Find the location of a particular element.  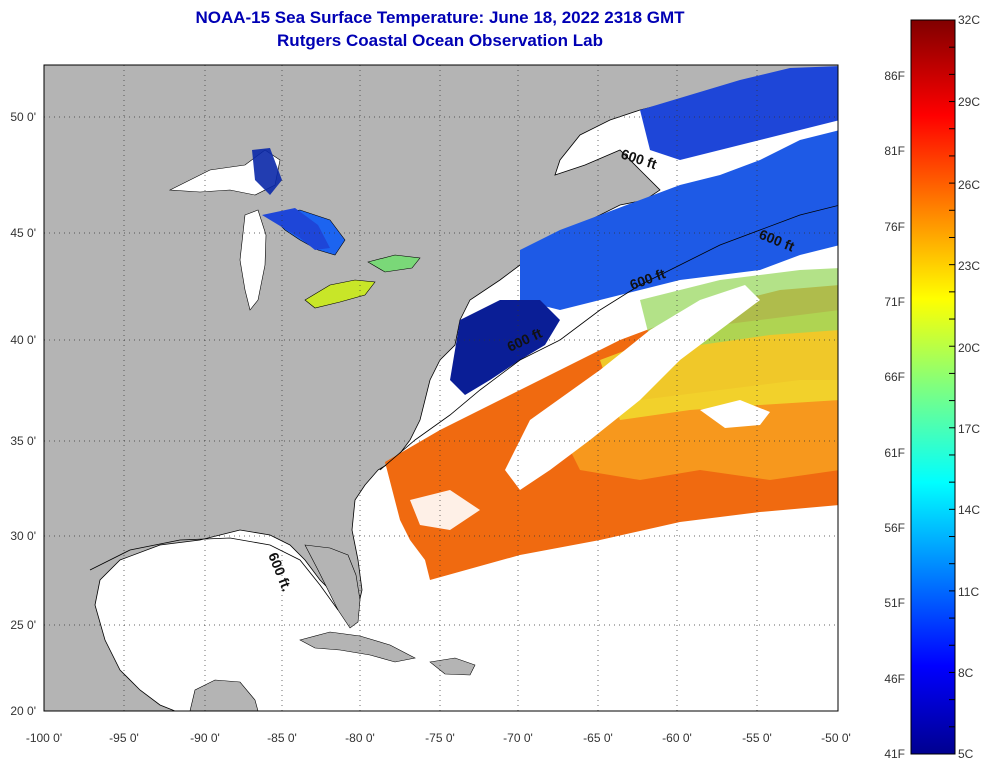

lon-label-55: -55 0' is located at coordinates (757, 738).